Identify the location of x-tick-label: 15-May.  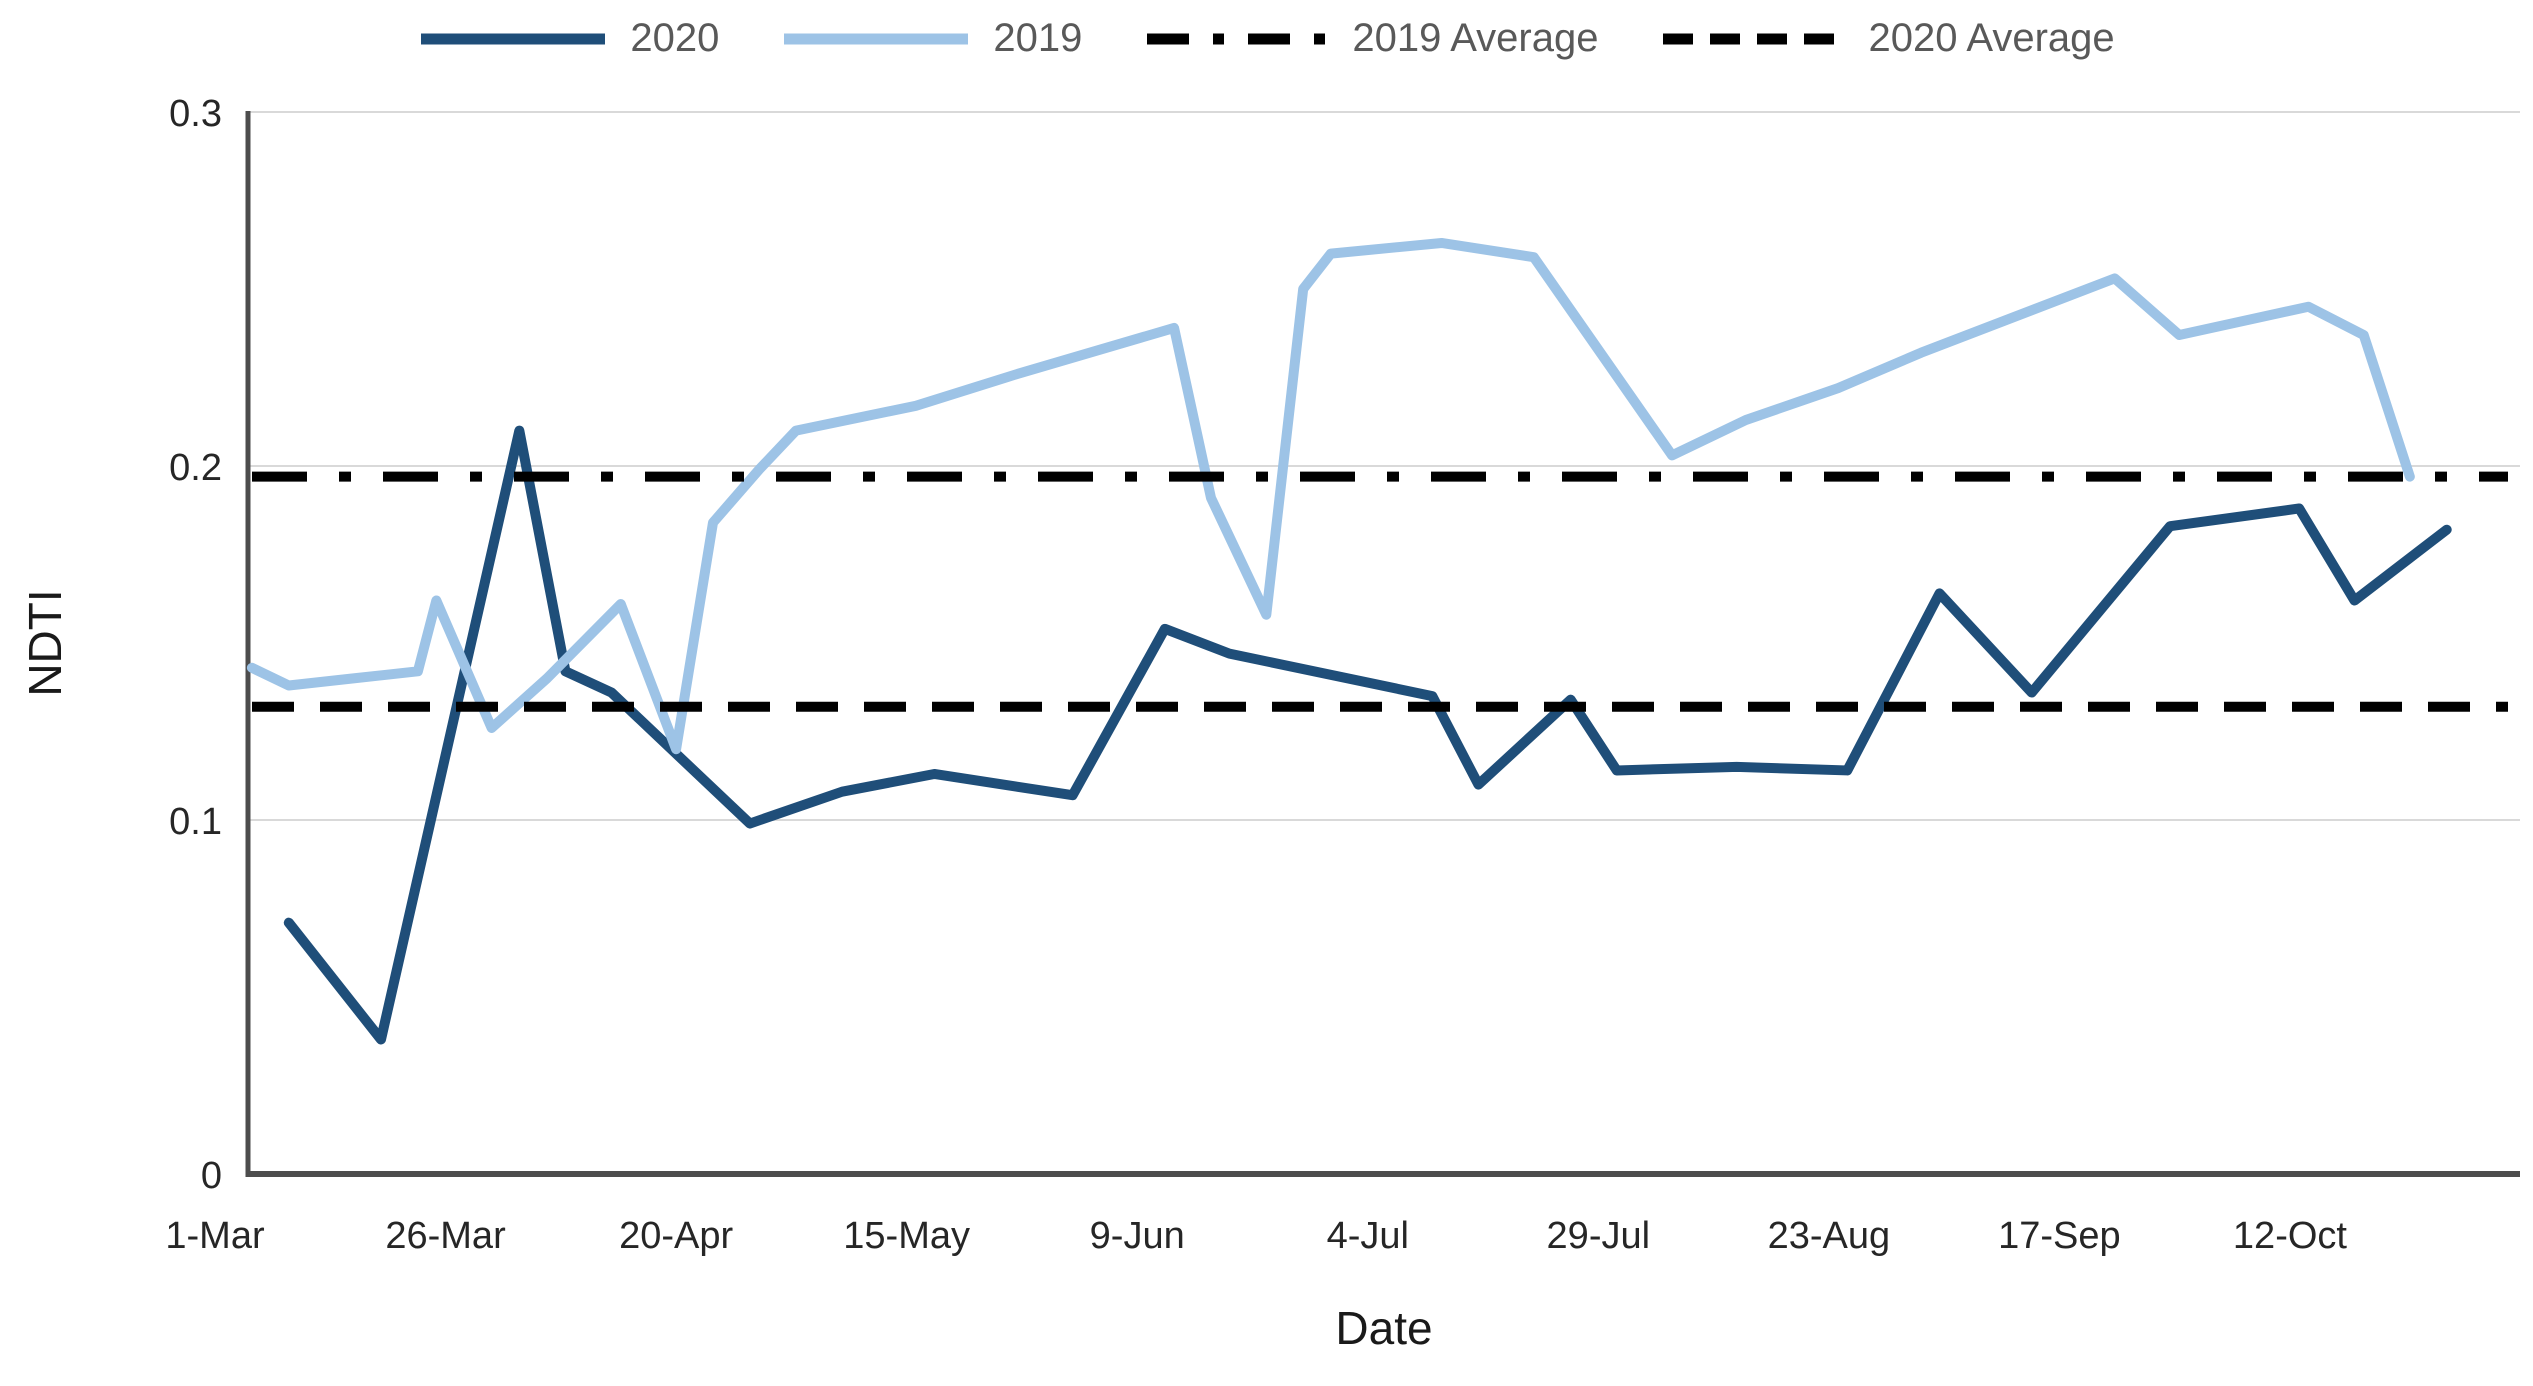
(906, 1236).